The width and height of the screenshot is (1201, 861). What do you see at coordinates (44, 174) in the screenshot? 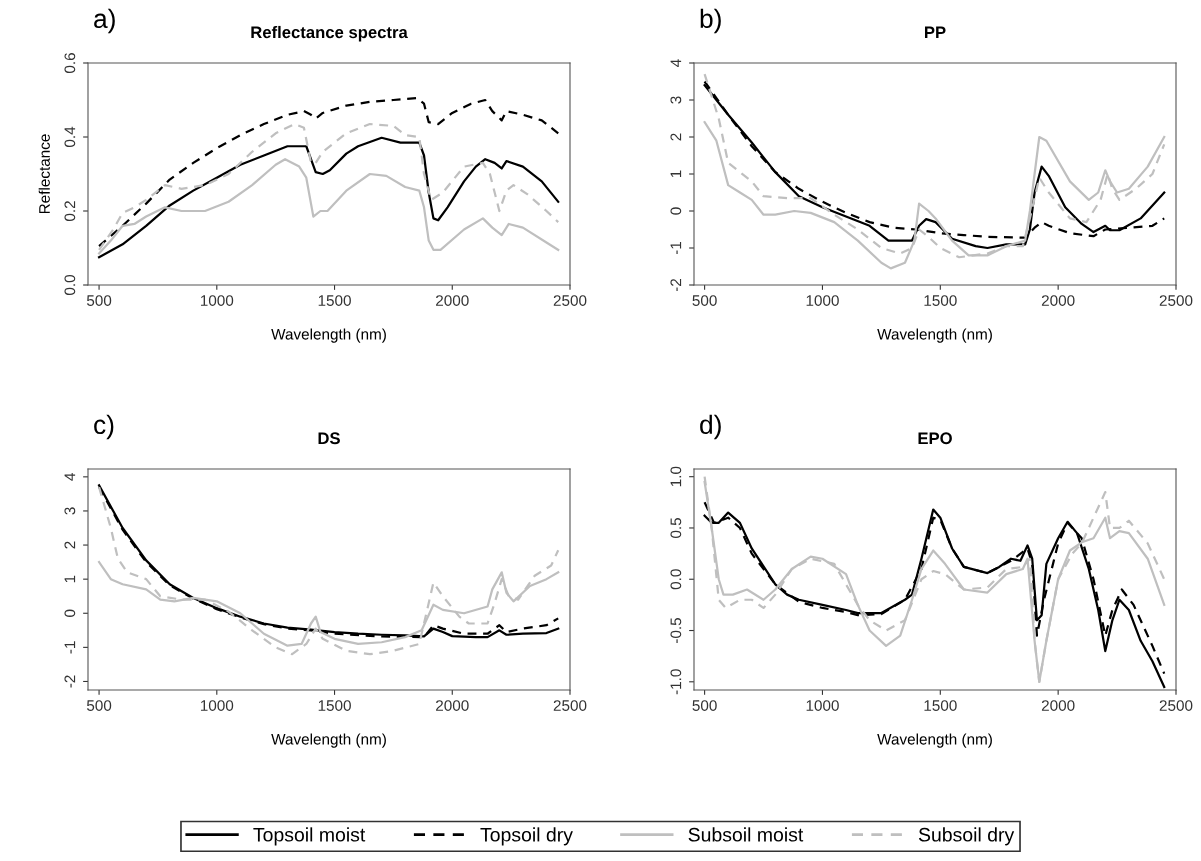
I see `y-axis-title: Reflectance` at bounding box center [44, 174].